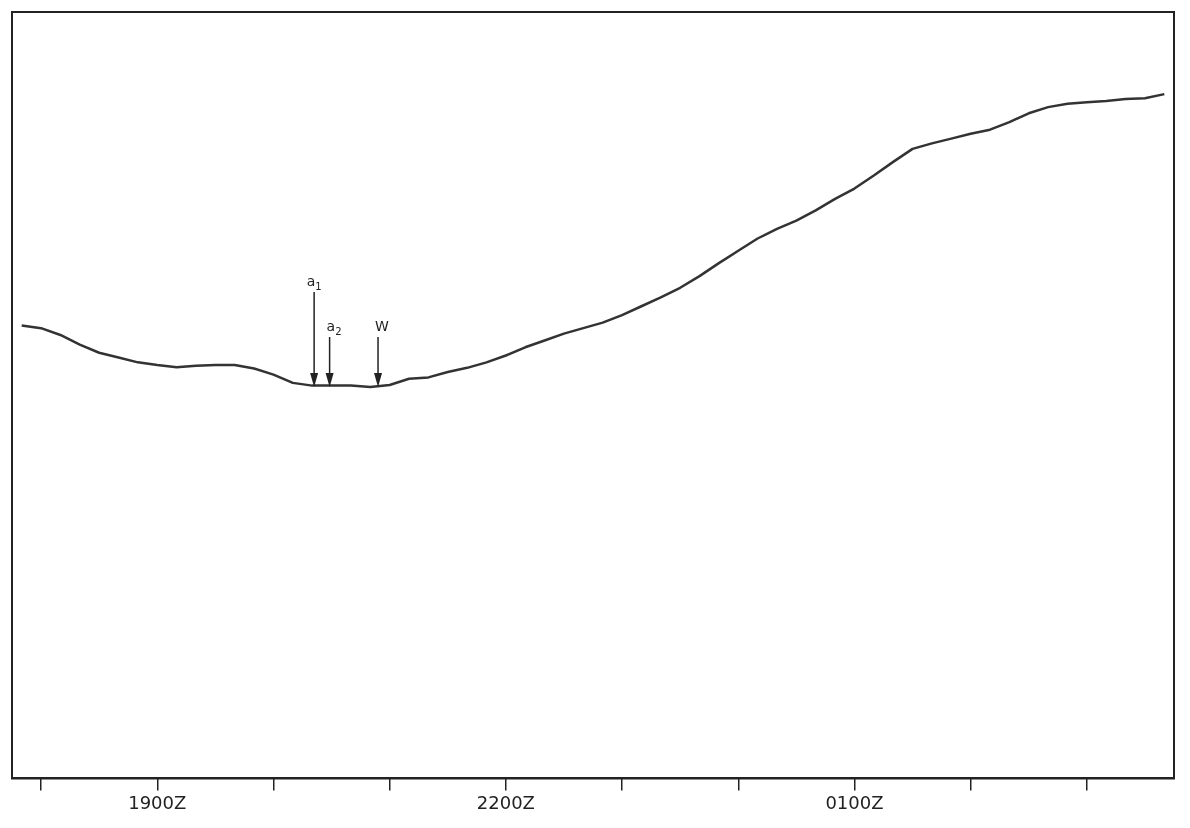  What do you see at coordinates (157, 802) in the screenshot?
I see `x-tick-label: 1900Z` at bounding box center [157, 802].